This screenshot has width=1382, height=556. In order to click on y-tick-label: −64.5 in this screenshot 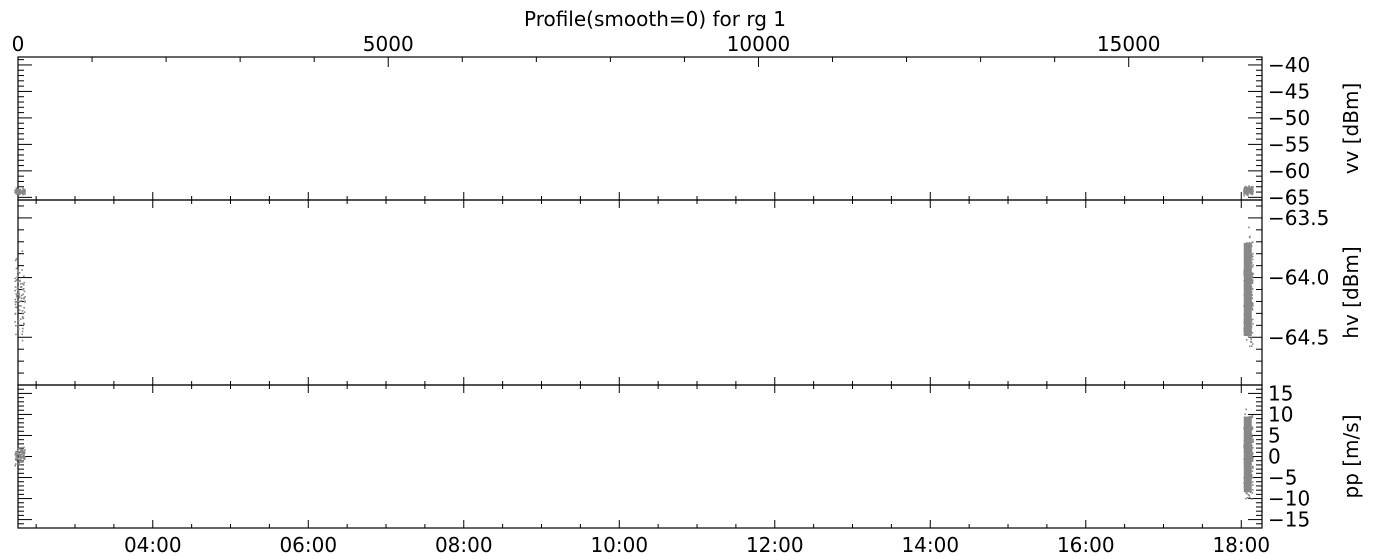, I will do `click(1298, 337)`.